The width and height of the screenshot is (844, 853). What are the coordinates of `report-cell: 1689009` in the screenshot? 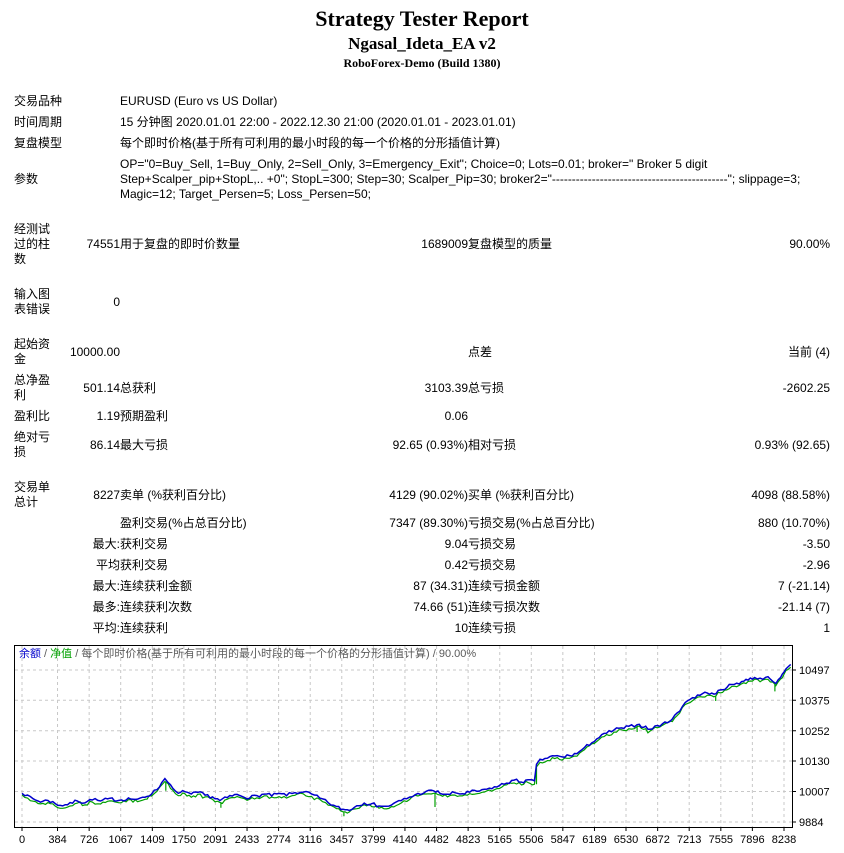 It's located at (444, 244).